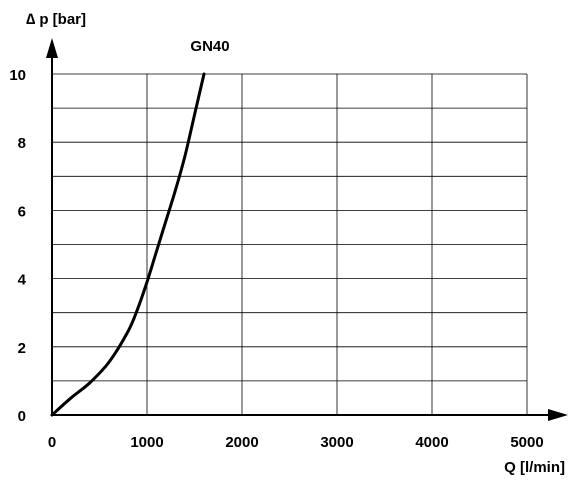 This screenshot has height=480, width=576. I want to click on x-axis-title: Q [l/min], so click(534, 467).